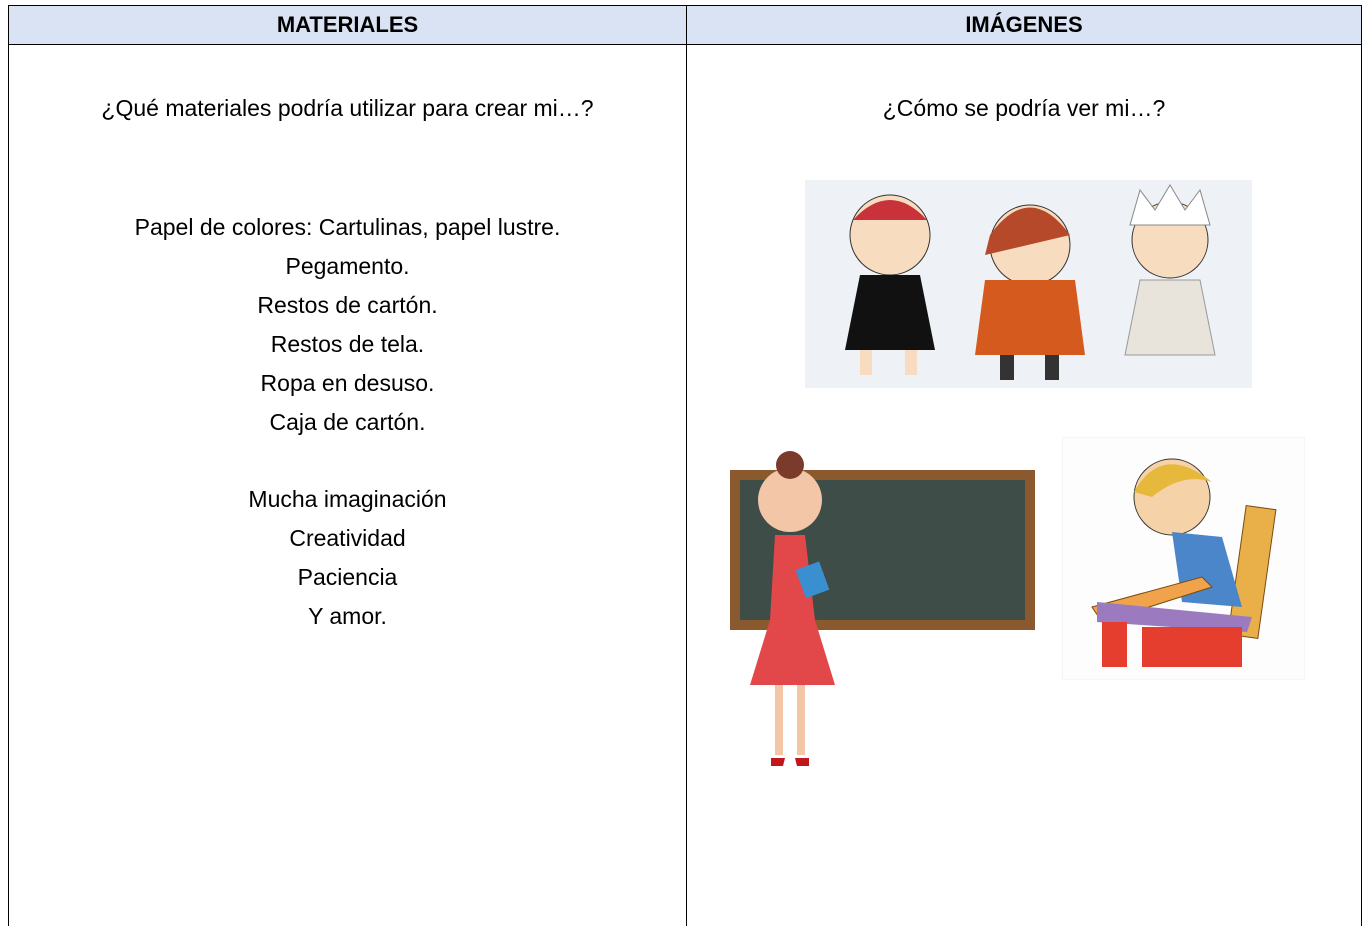 This screenshot has width=1367, height=926. Describe the element at coordinates (882, 608) in the screenshot. I see `teacher-illustration` at that location.